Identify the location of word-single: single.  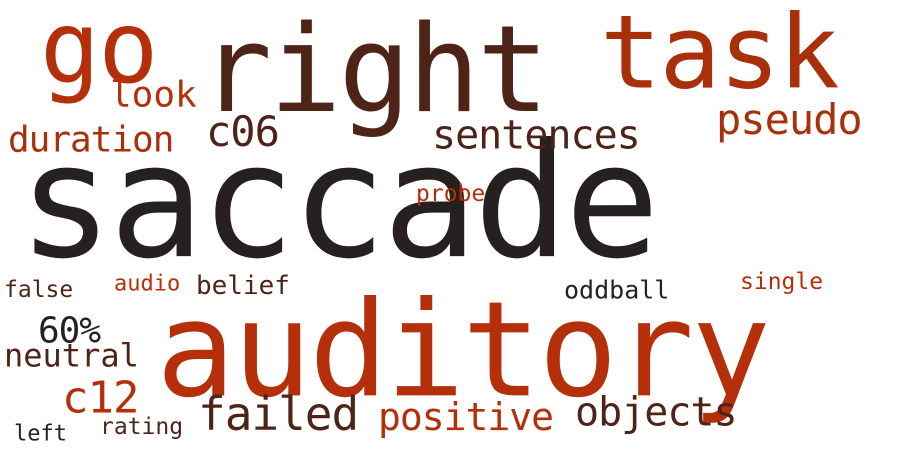
(782, 281).